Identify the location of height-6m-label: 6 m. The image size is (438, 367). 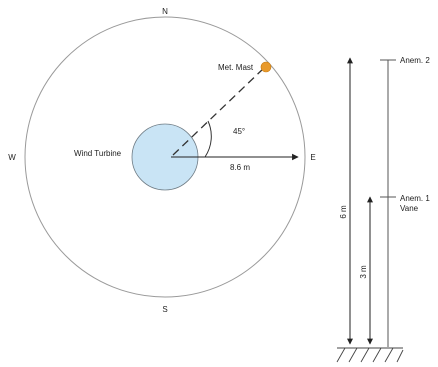
(343, 212).